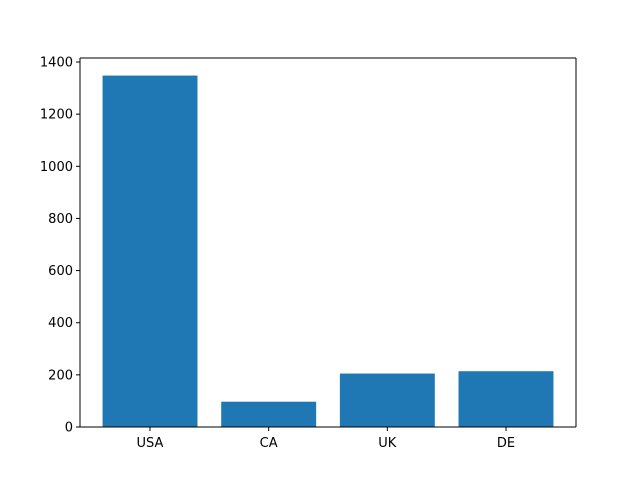  What do you see at coordinates (60, 375) in the screenshot?
I see `y-tick-label: 200` at bounding box center [60, 375].